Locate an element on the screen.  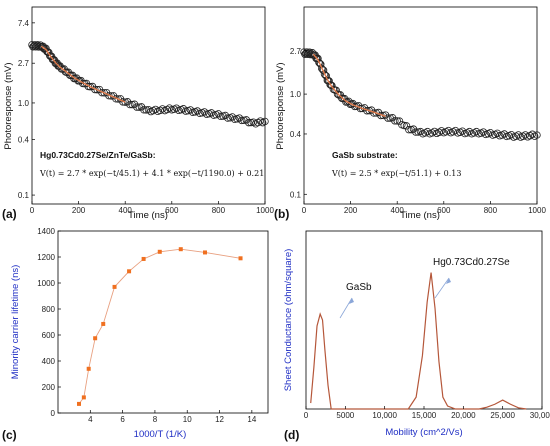
x-tick-label: 10,000 is located at coordinates (384, 415).